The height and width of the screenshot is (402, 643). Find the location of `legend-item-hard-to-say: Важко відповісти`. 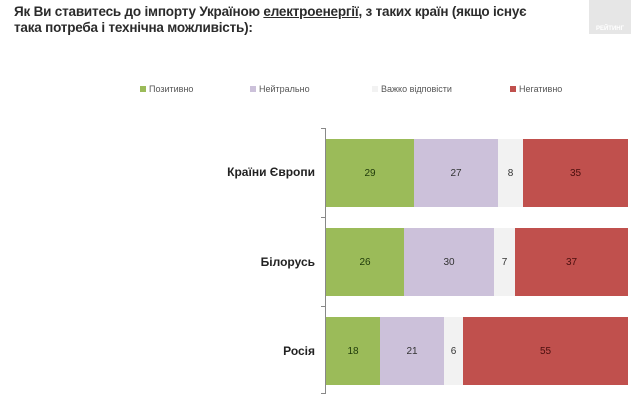

legend-item-hard-to-say: Важко відповісти is located at coordinates (412, 89).